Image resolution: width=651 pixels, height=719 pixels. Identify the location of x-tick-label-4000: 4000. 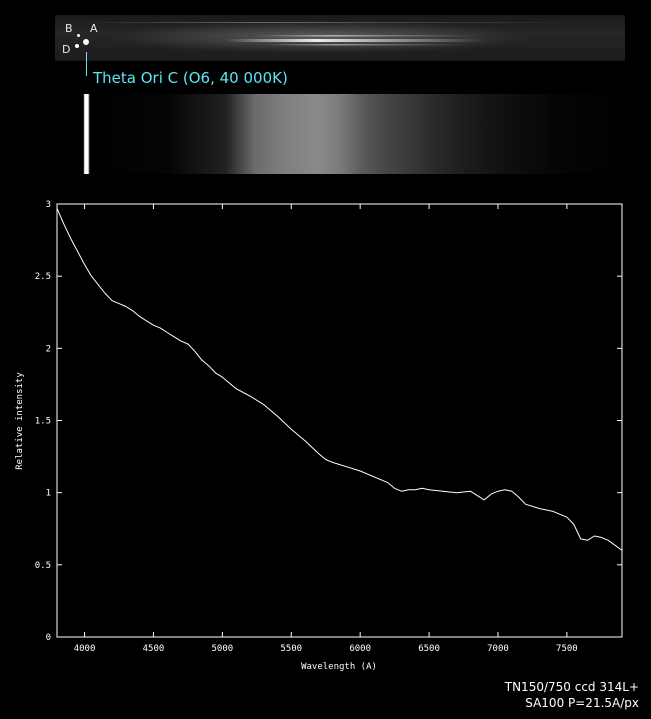
(85, 649).